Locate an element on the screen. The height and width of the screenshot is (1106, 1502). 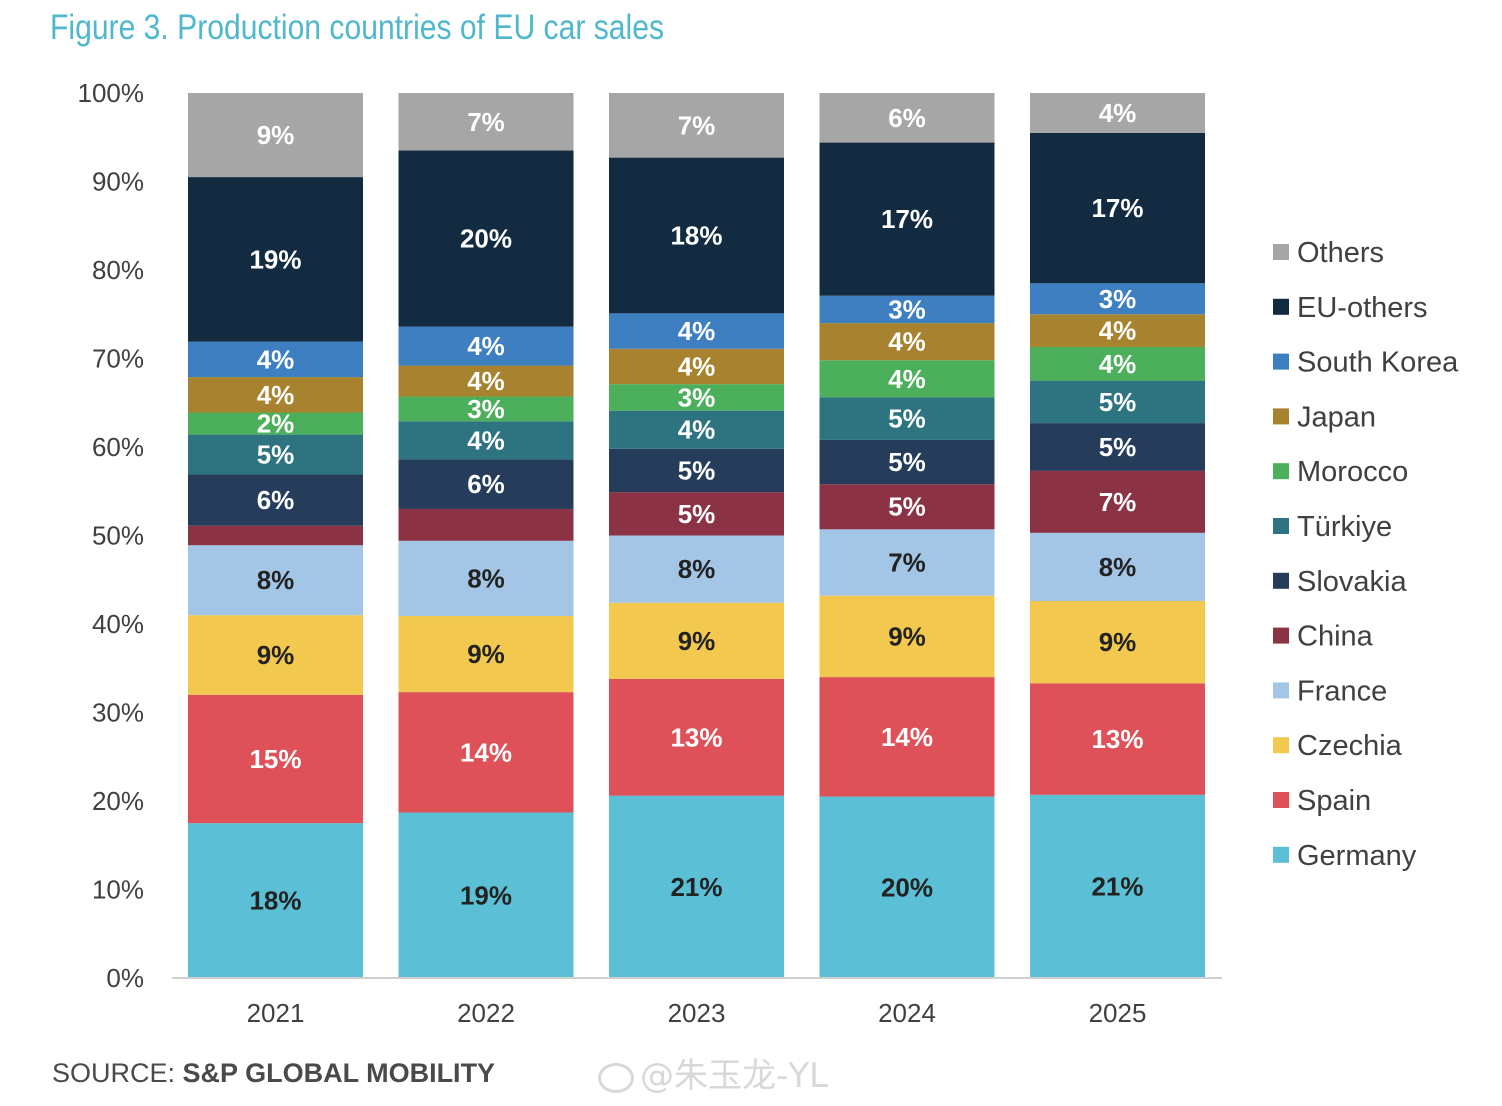
data-label: 14% is located at coordinates (486, 752).